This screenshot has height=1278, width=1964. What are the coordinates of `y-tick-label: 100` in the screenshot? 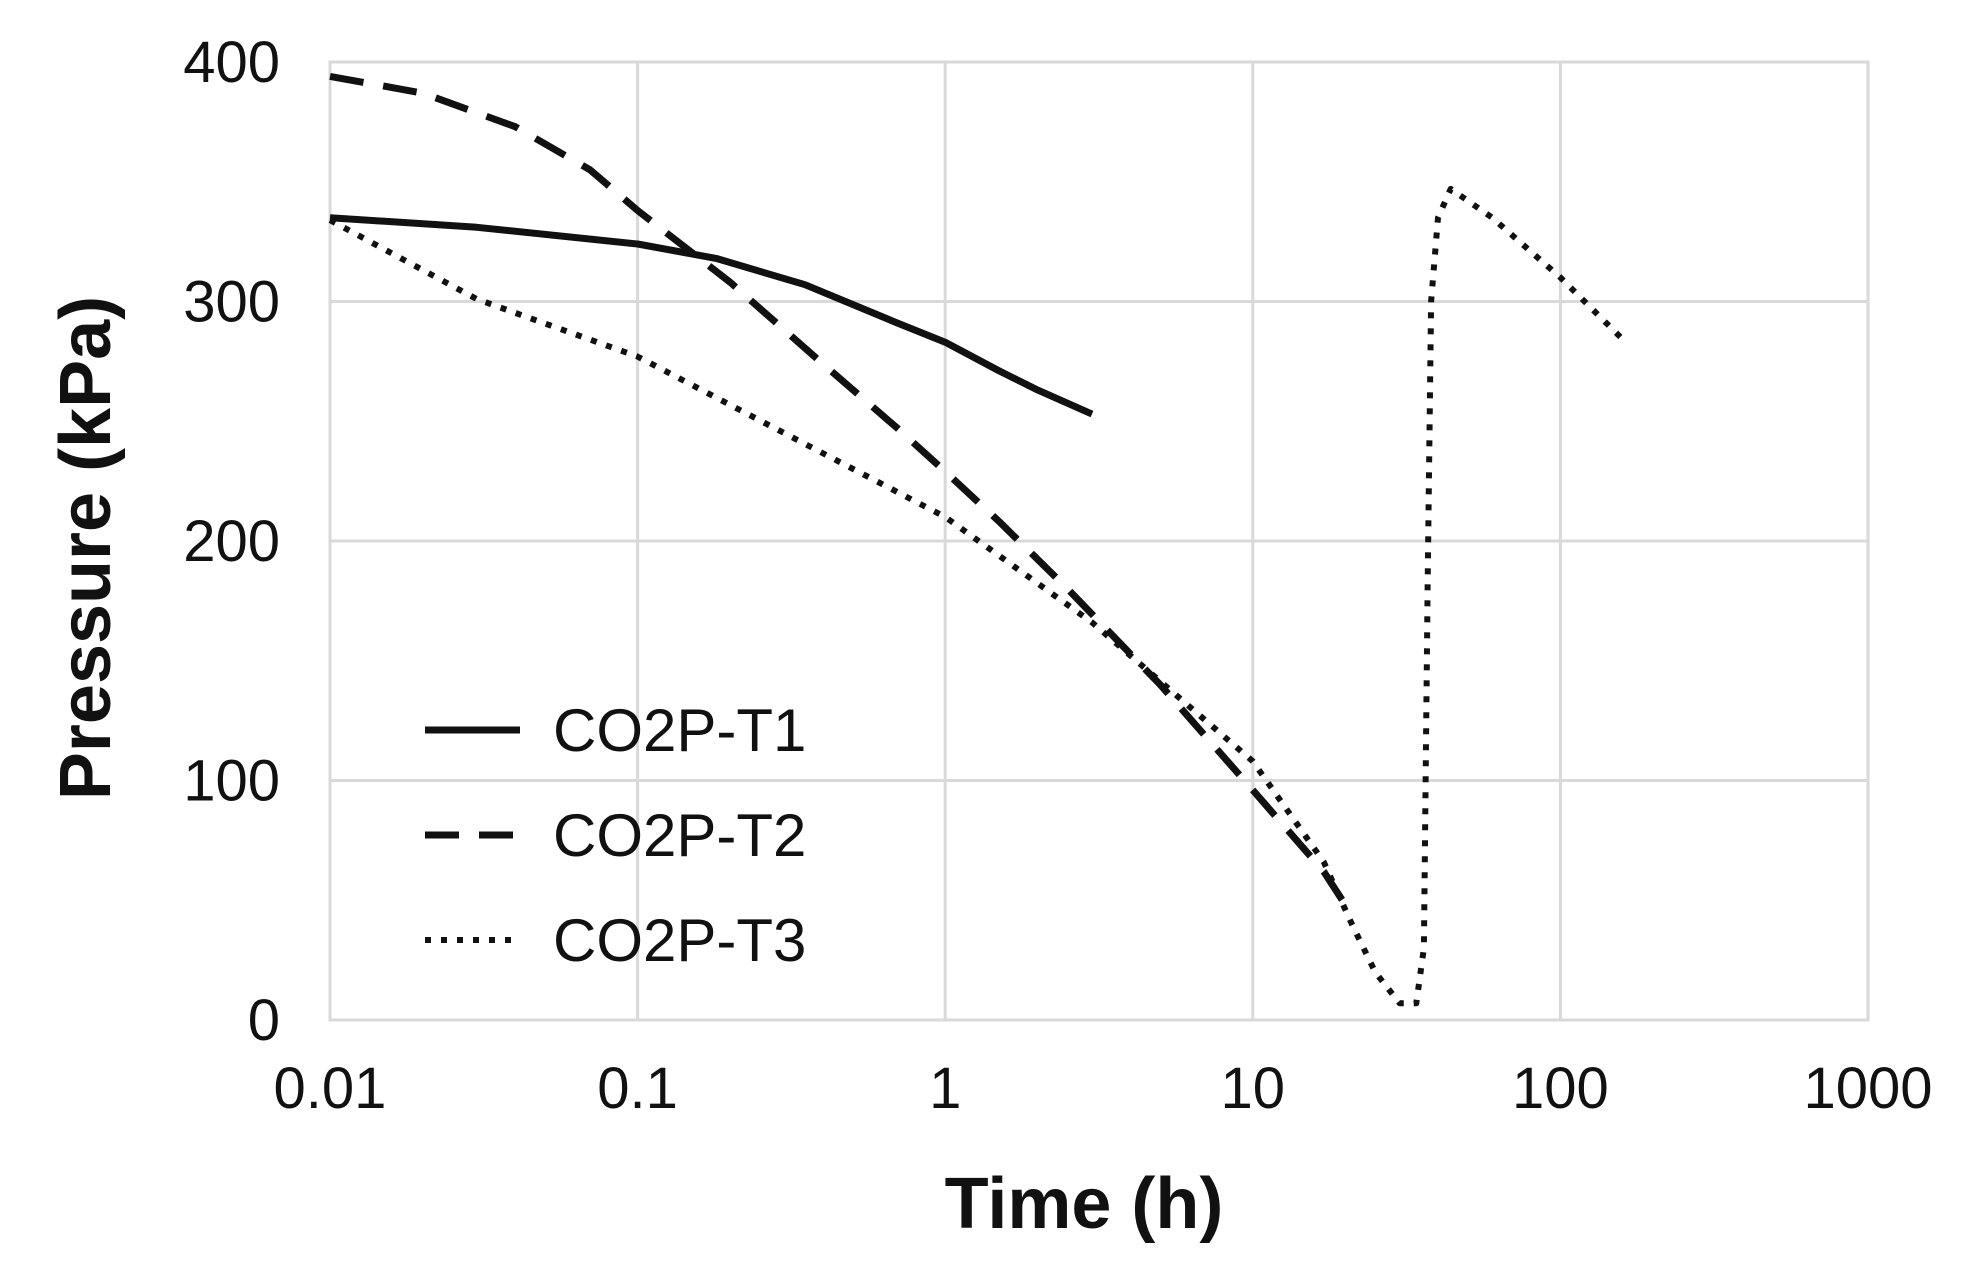 It's located at (231, 781).